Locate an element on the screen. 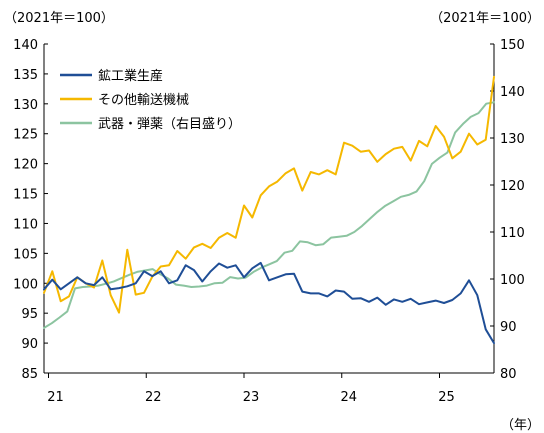  right-tick-label: 110 is located at coordinates (512, 233).